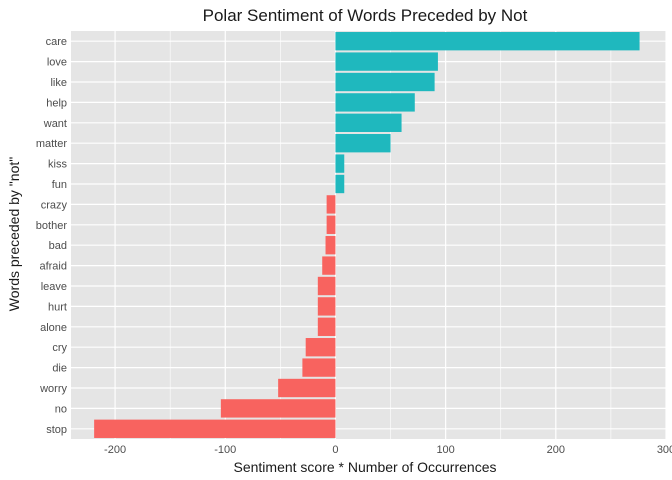 The image size is (672, 480). What do you see at coordinates (331, 224) in the screenshot?
I see `bar-bother` at bounding box center [331, 224].